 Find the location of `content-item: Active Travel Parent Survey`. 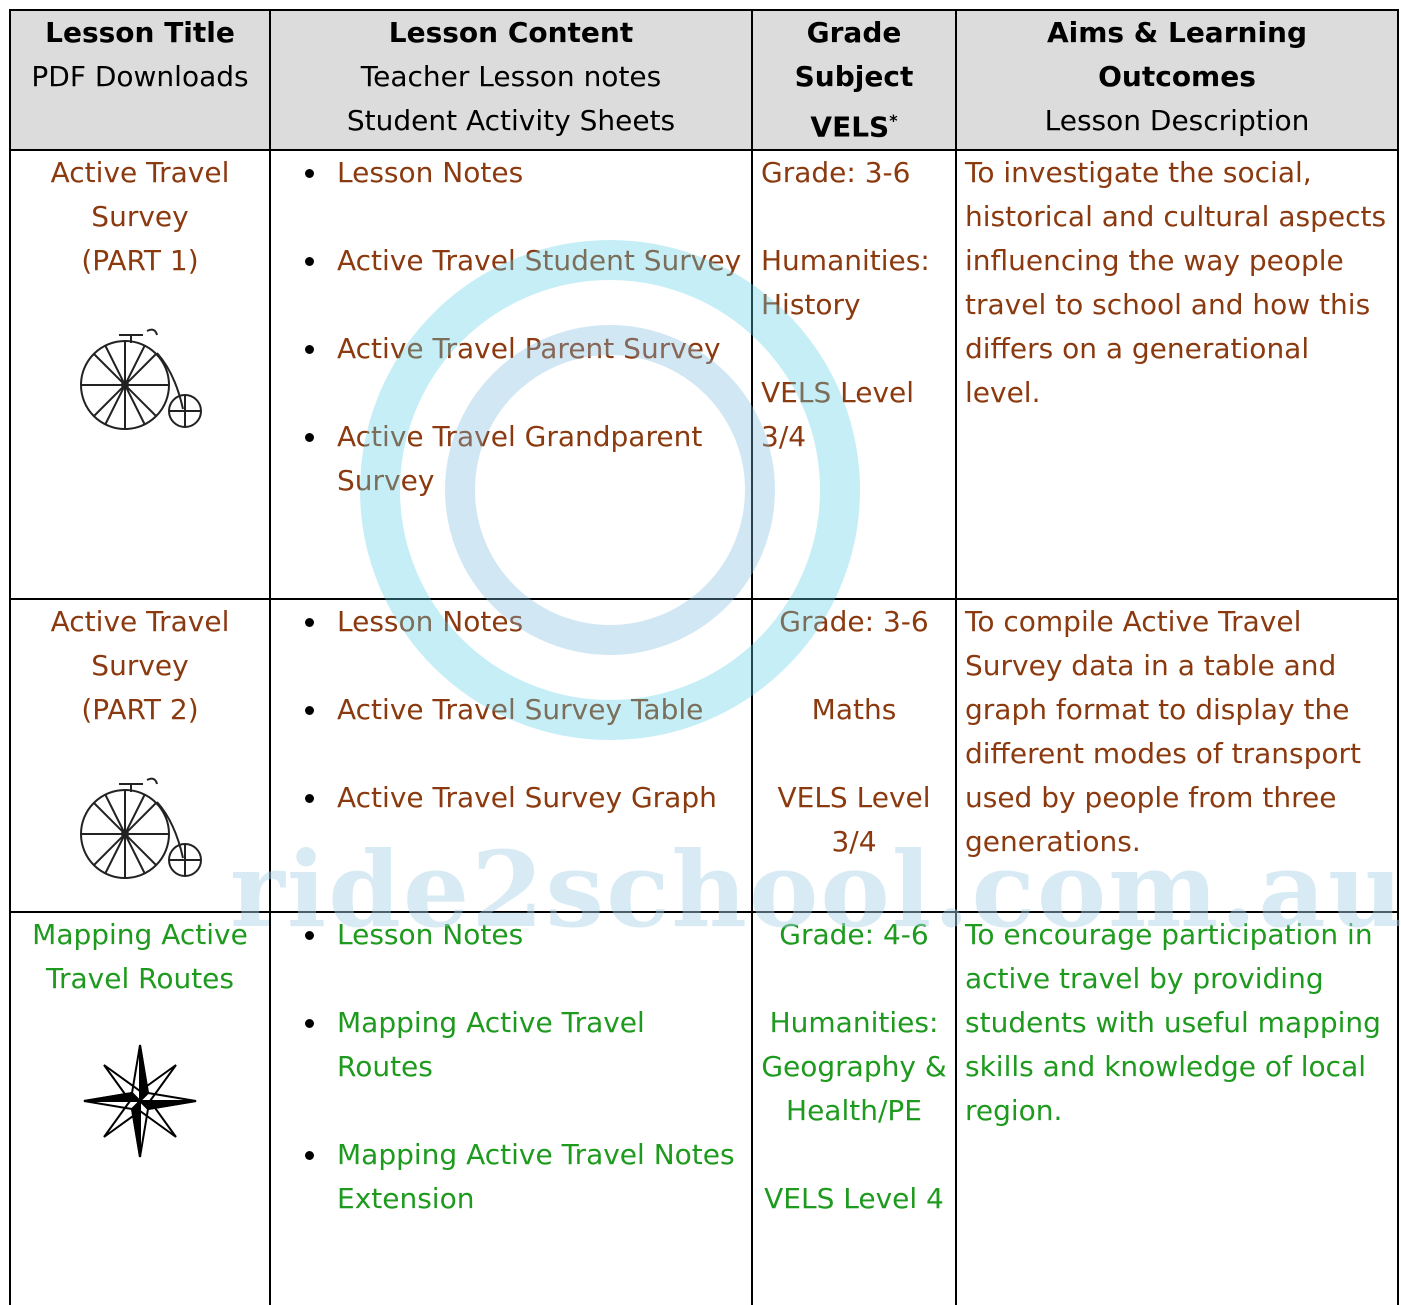

content-item: Active Travel Parent Survey is located at coordinates (511, 349).